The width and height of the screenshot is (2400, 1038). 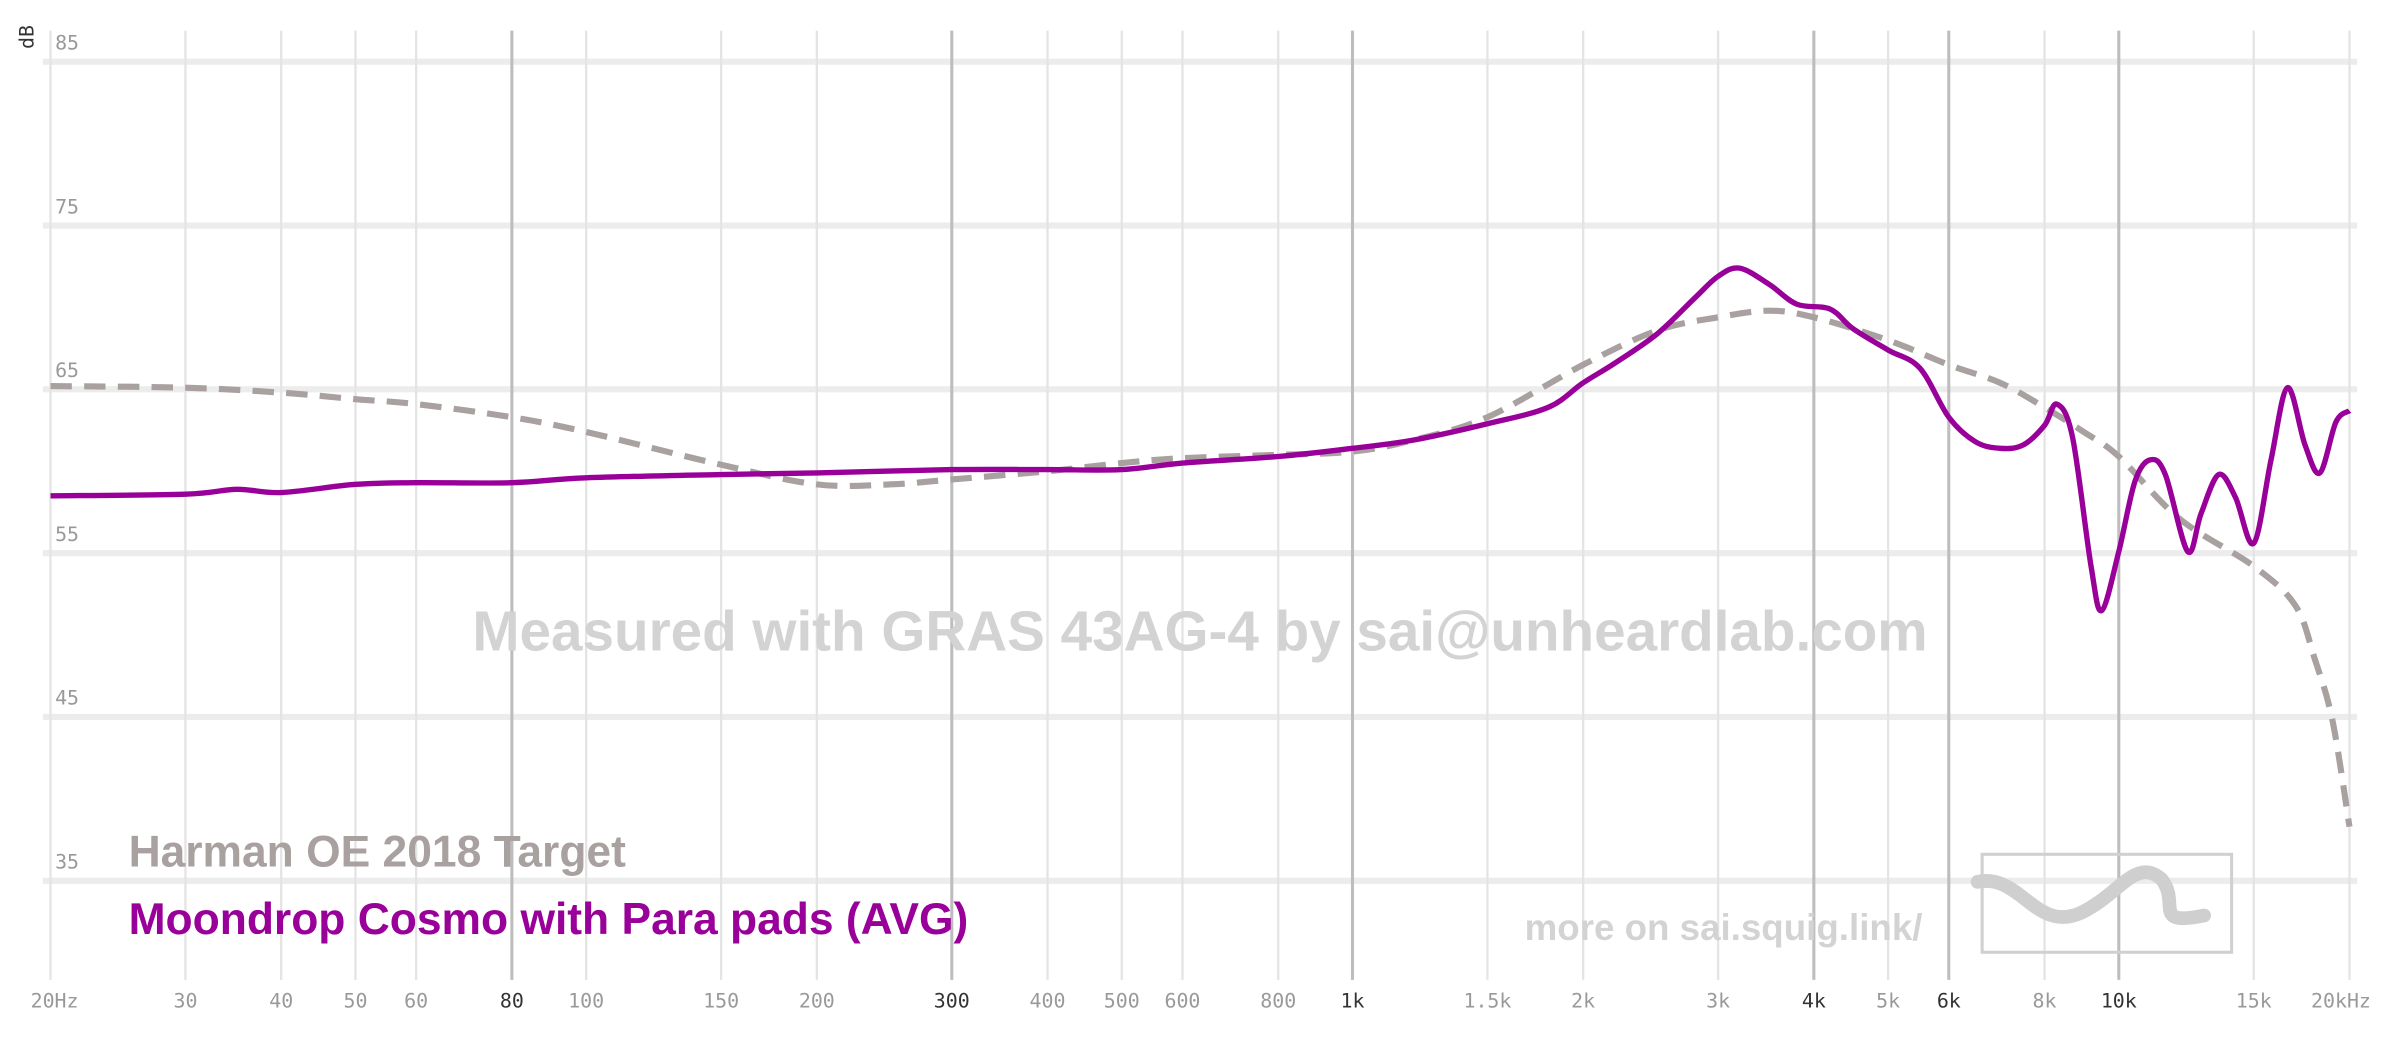 What do you see at coordinates (1888, 1000) in the screenshot?
I see `x-tick-label: 5k` at bounding box center [1888, 1000].